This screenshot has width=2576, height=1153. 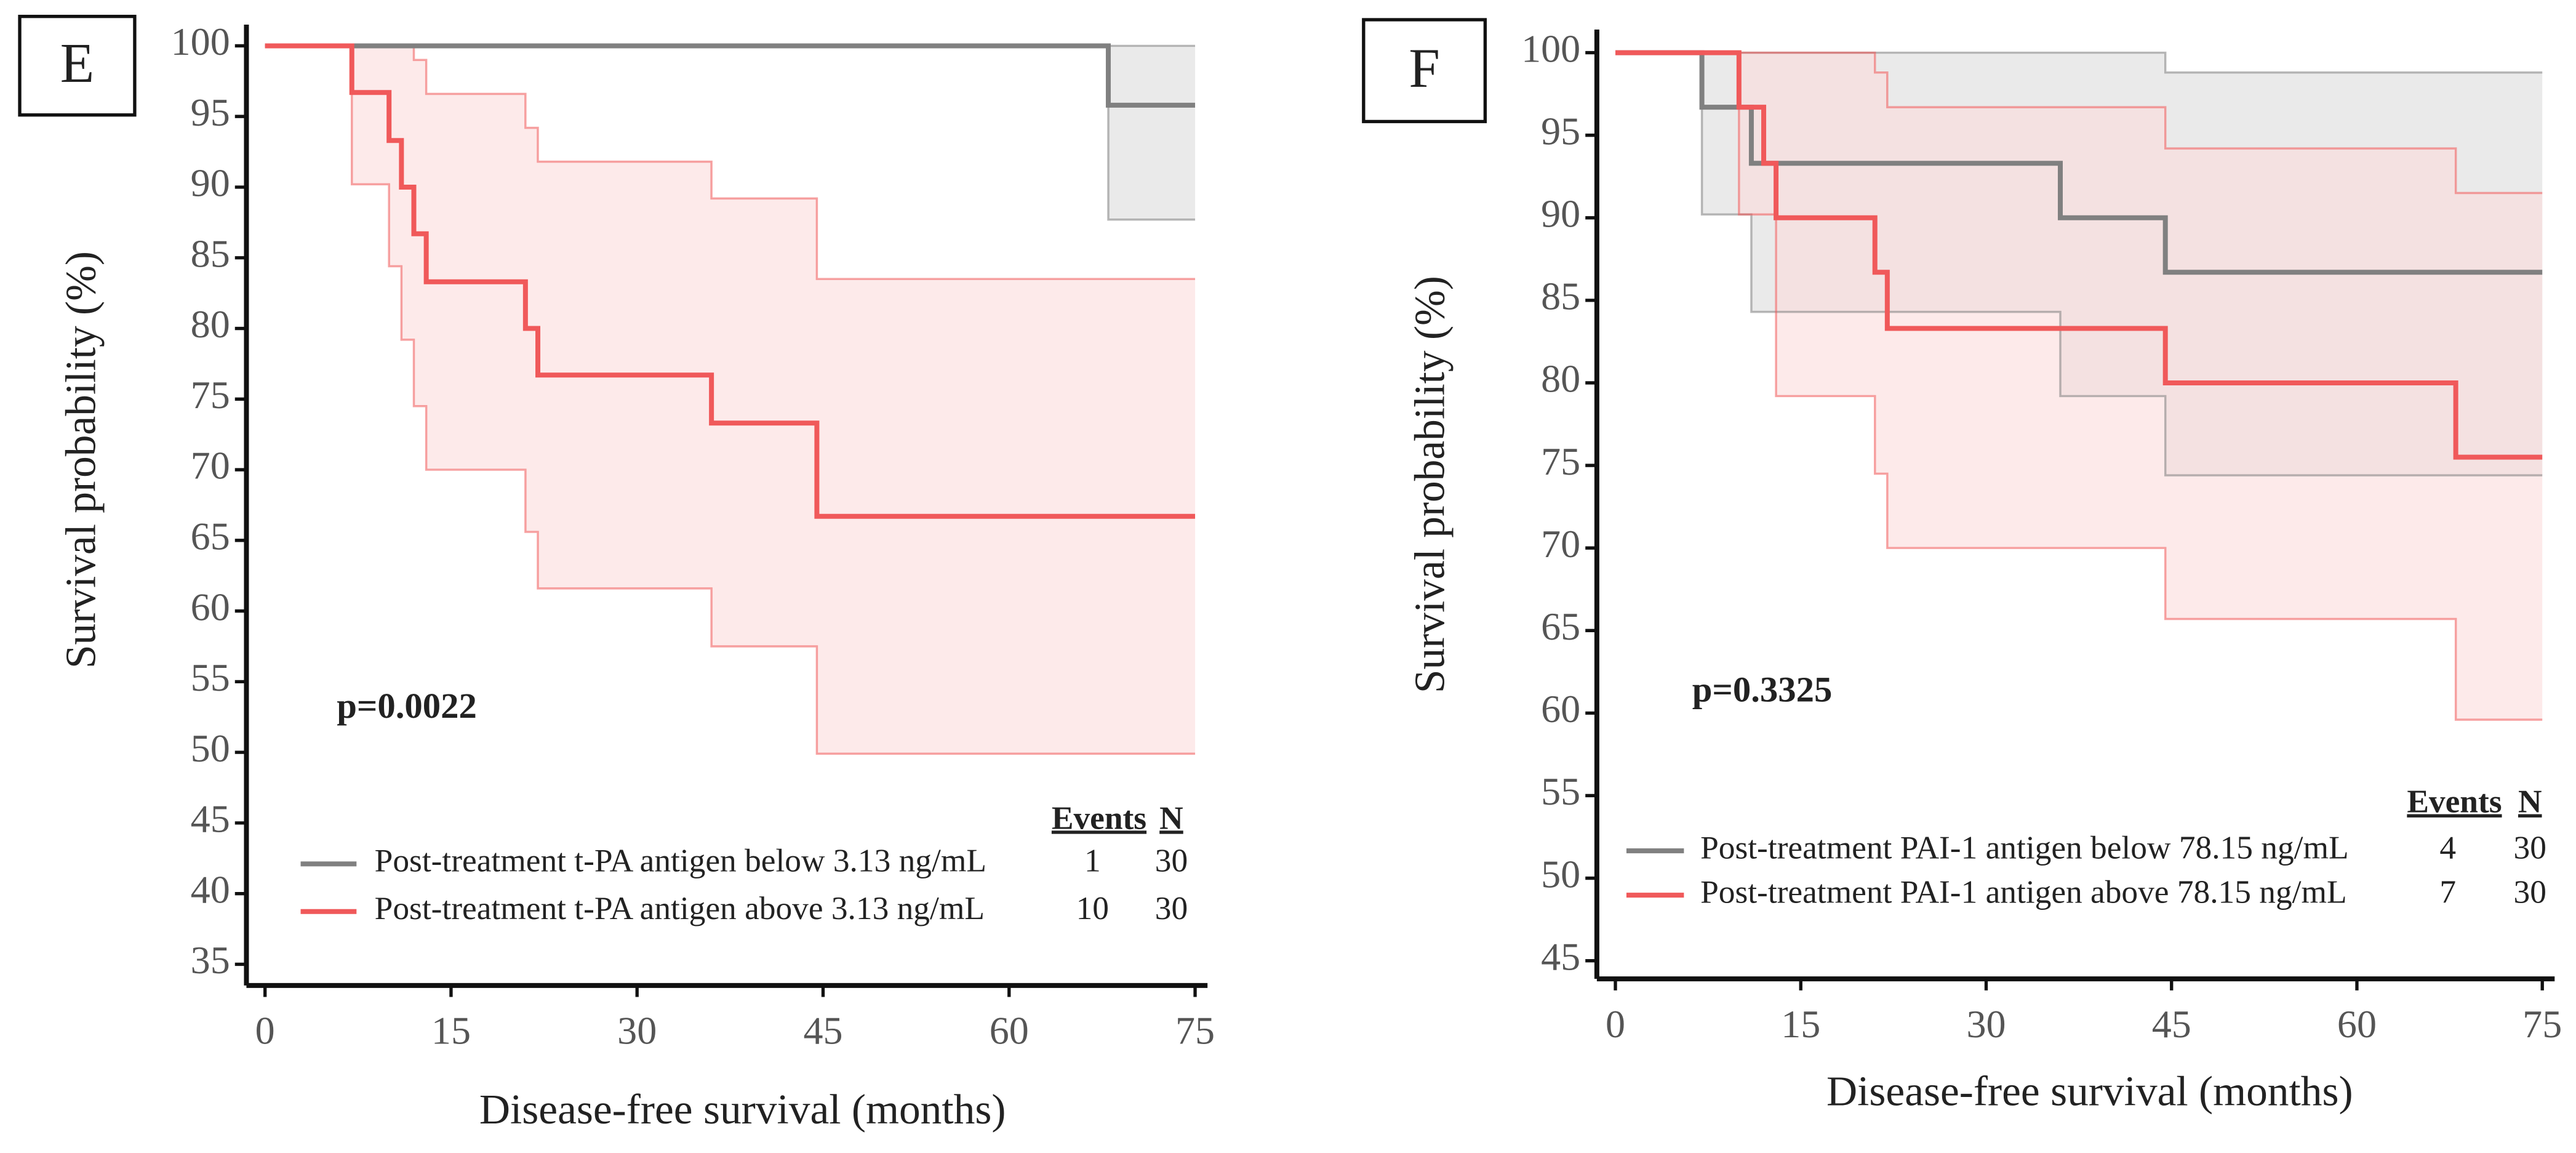 I want to click on y-tick-label: 40, so click(x=210, y=889).